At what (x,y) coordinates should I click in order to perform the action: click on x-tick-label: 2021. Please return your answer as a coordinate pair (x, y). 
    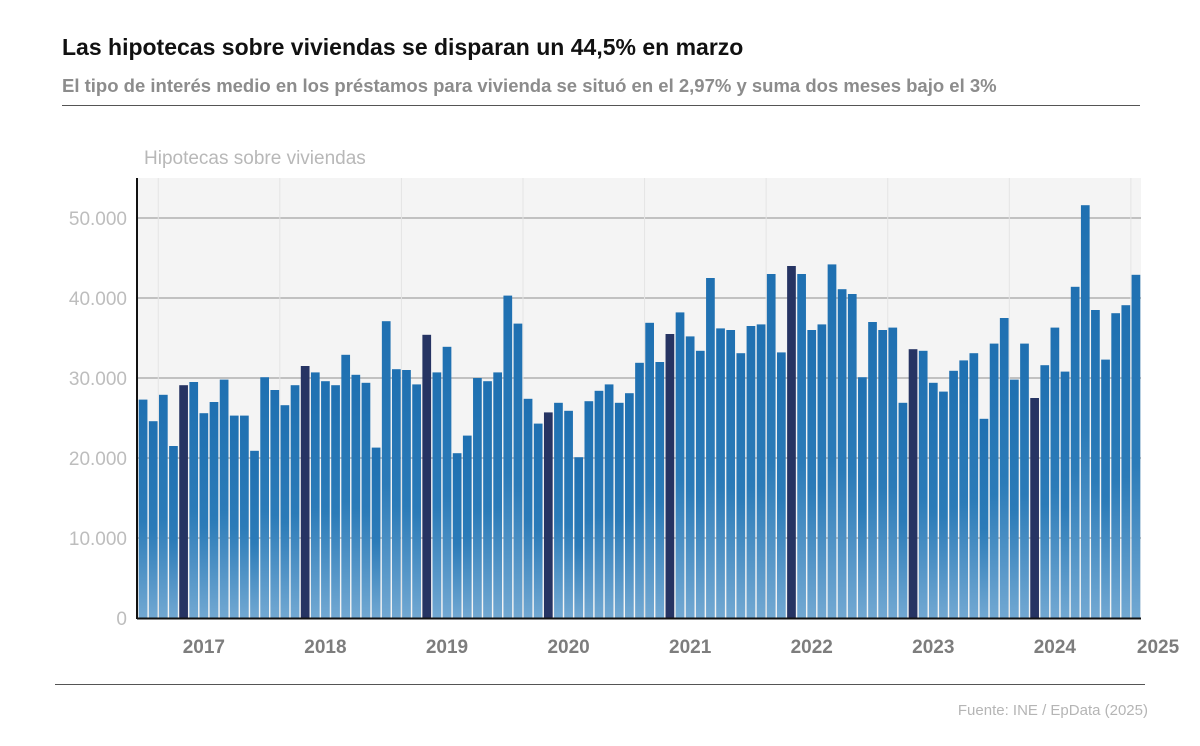
    Looking at the image, I should click on (690, 647).